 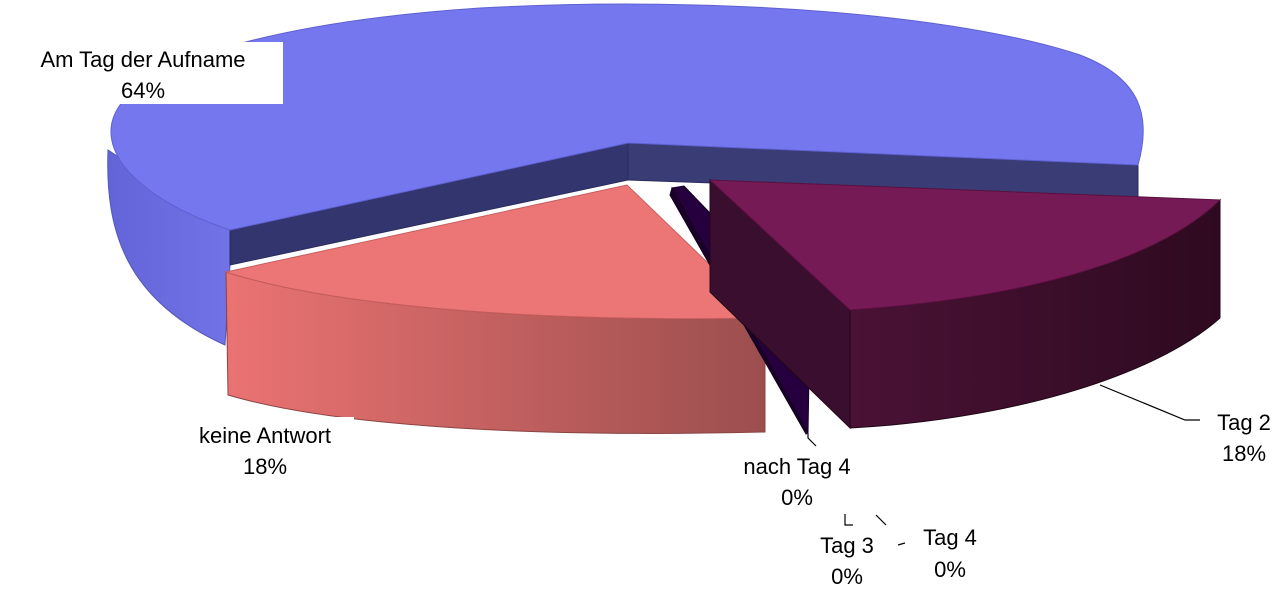 I want to click on label-am-tag-der-aufname-name: Am Tag der Aufname, so click(x=142, y=59).